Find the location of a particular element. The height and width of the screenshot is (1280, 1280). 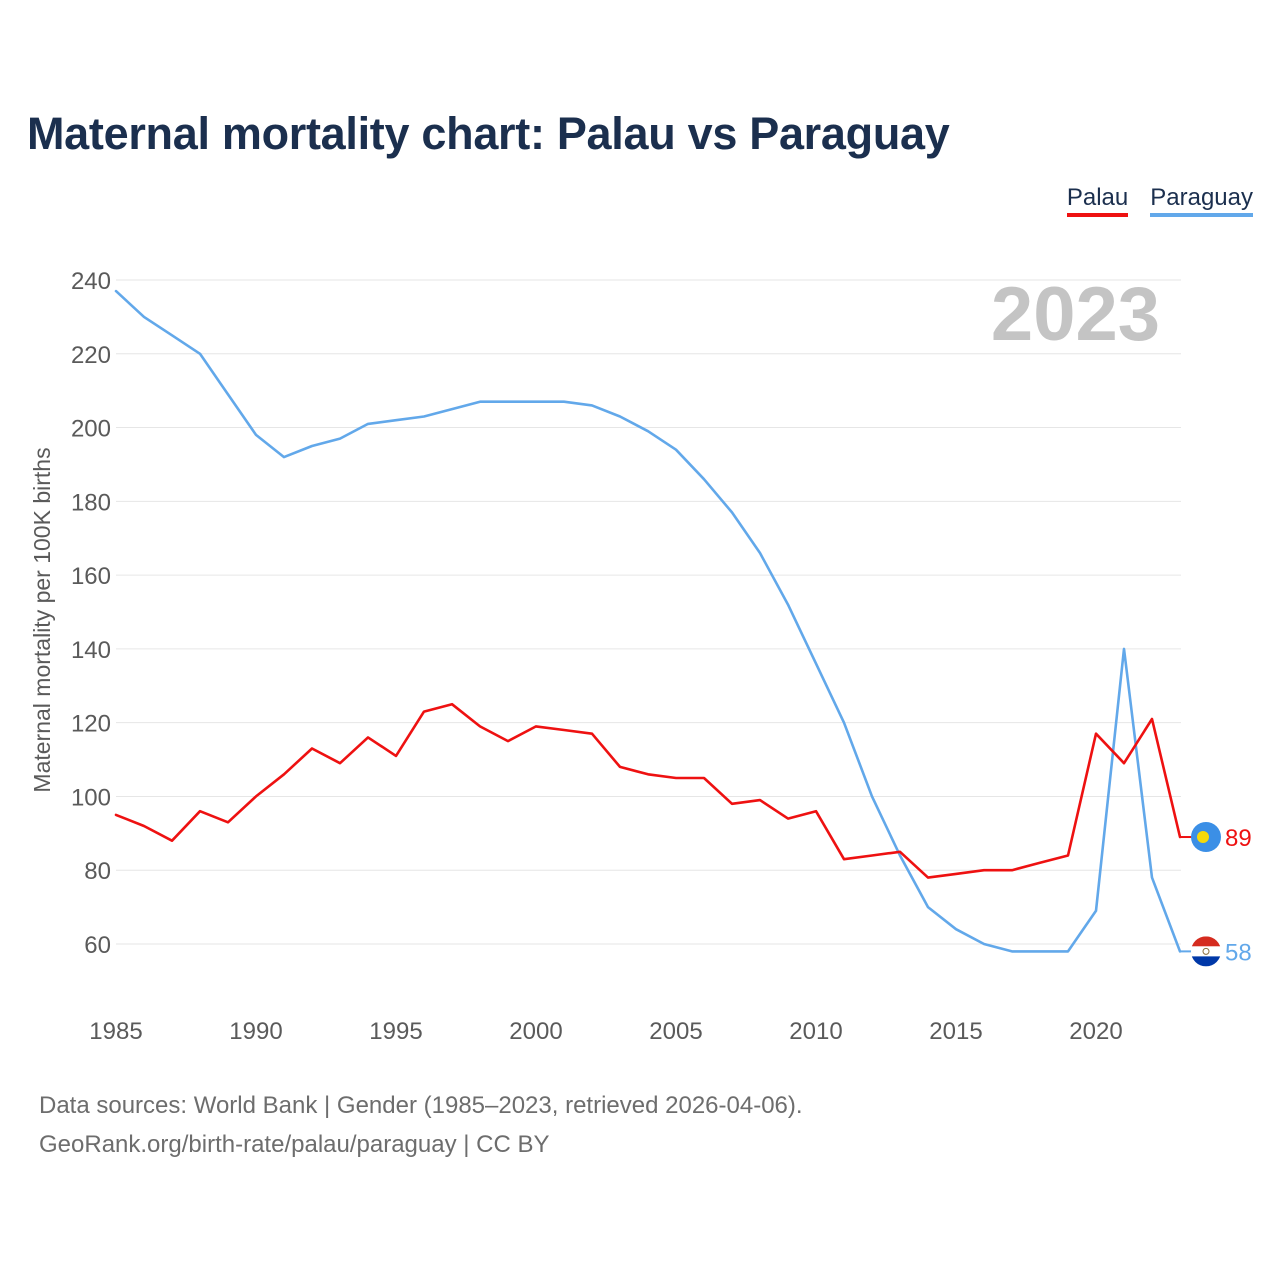

y-tick-label: 100 is located at coordinates (91, 797).